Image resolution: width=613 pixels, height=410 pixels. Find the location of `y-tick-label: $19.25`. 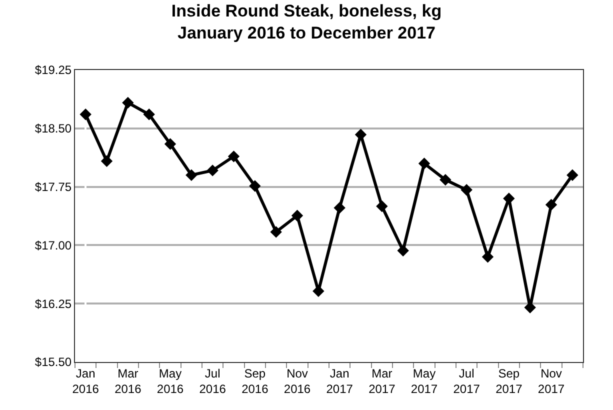

y-tick-label: $19.25 is located at coordinates (53, 70).